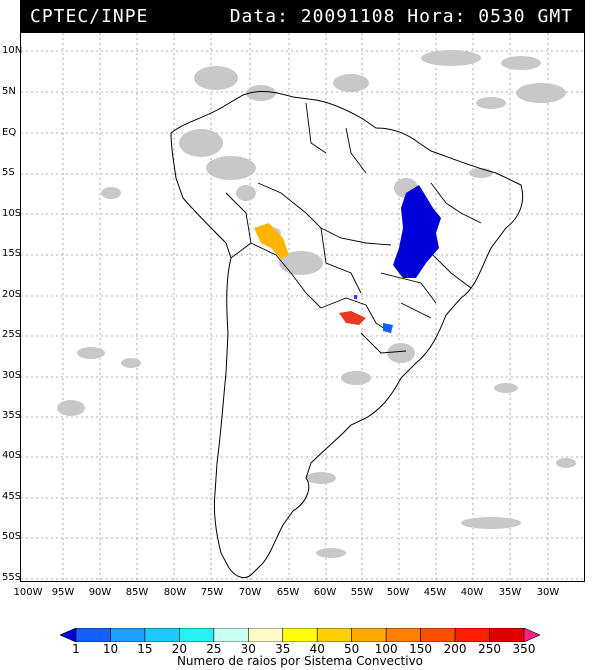  I want to click on lat-label: 50S, so click(12, 536).